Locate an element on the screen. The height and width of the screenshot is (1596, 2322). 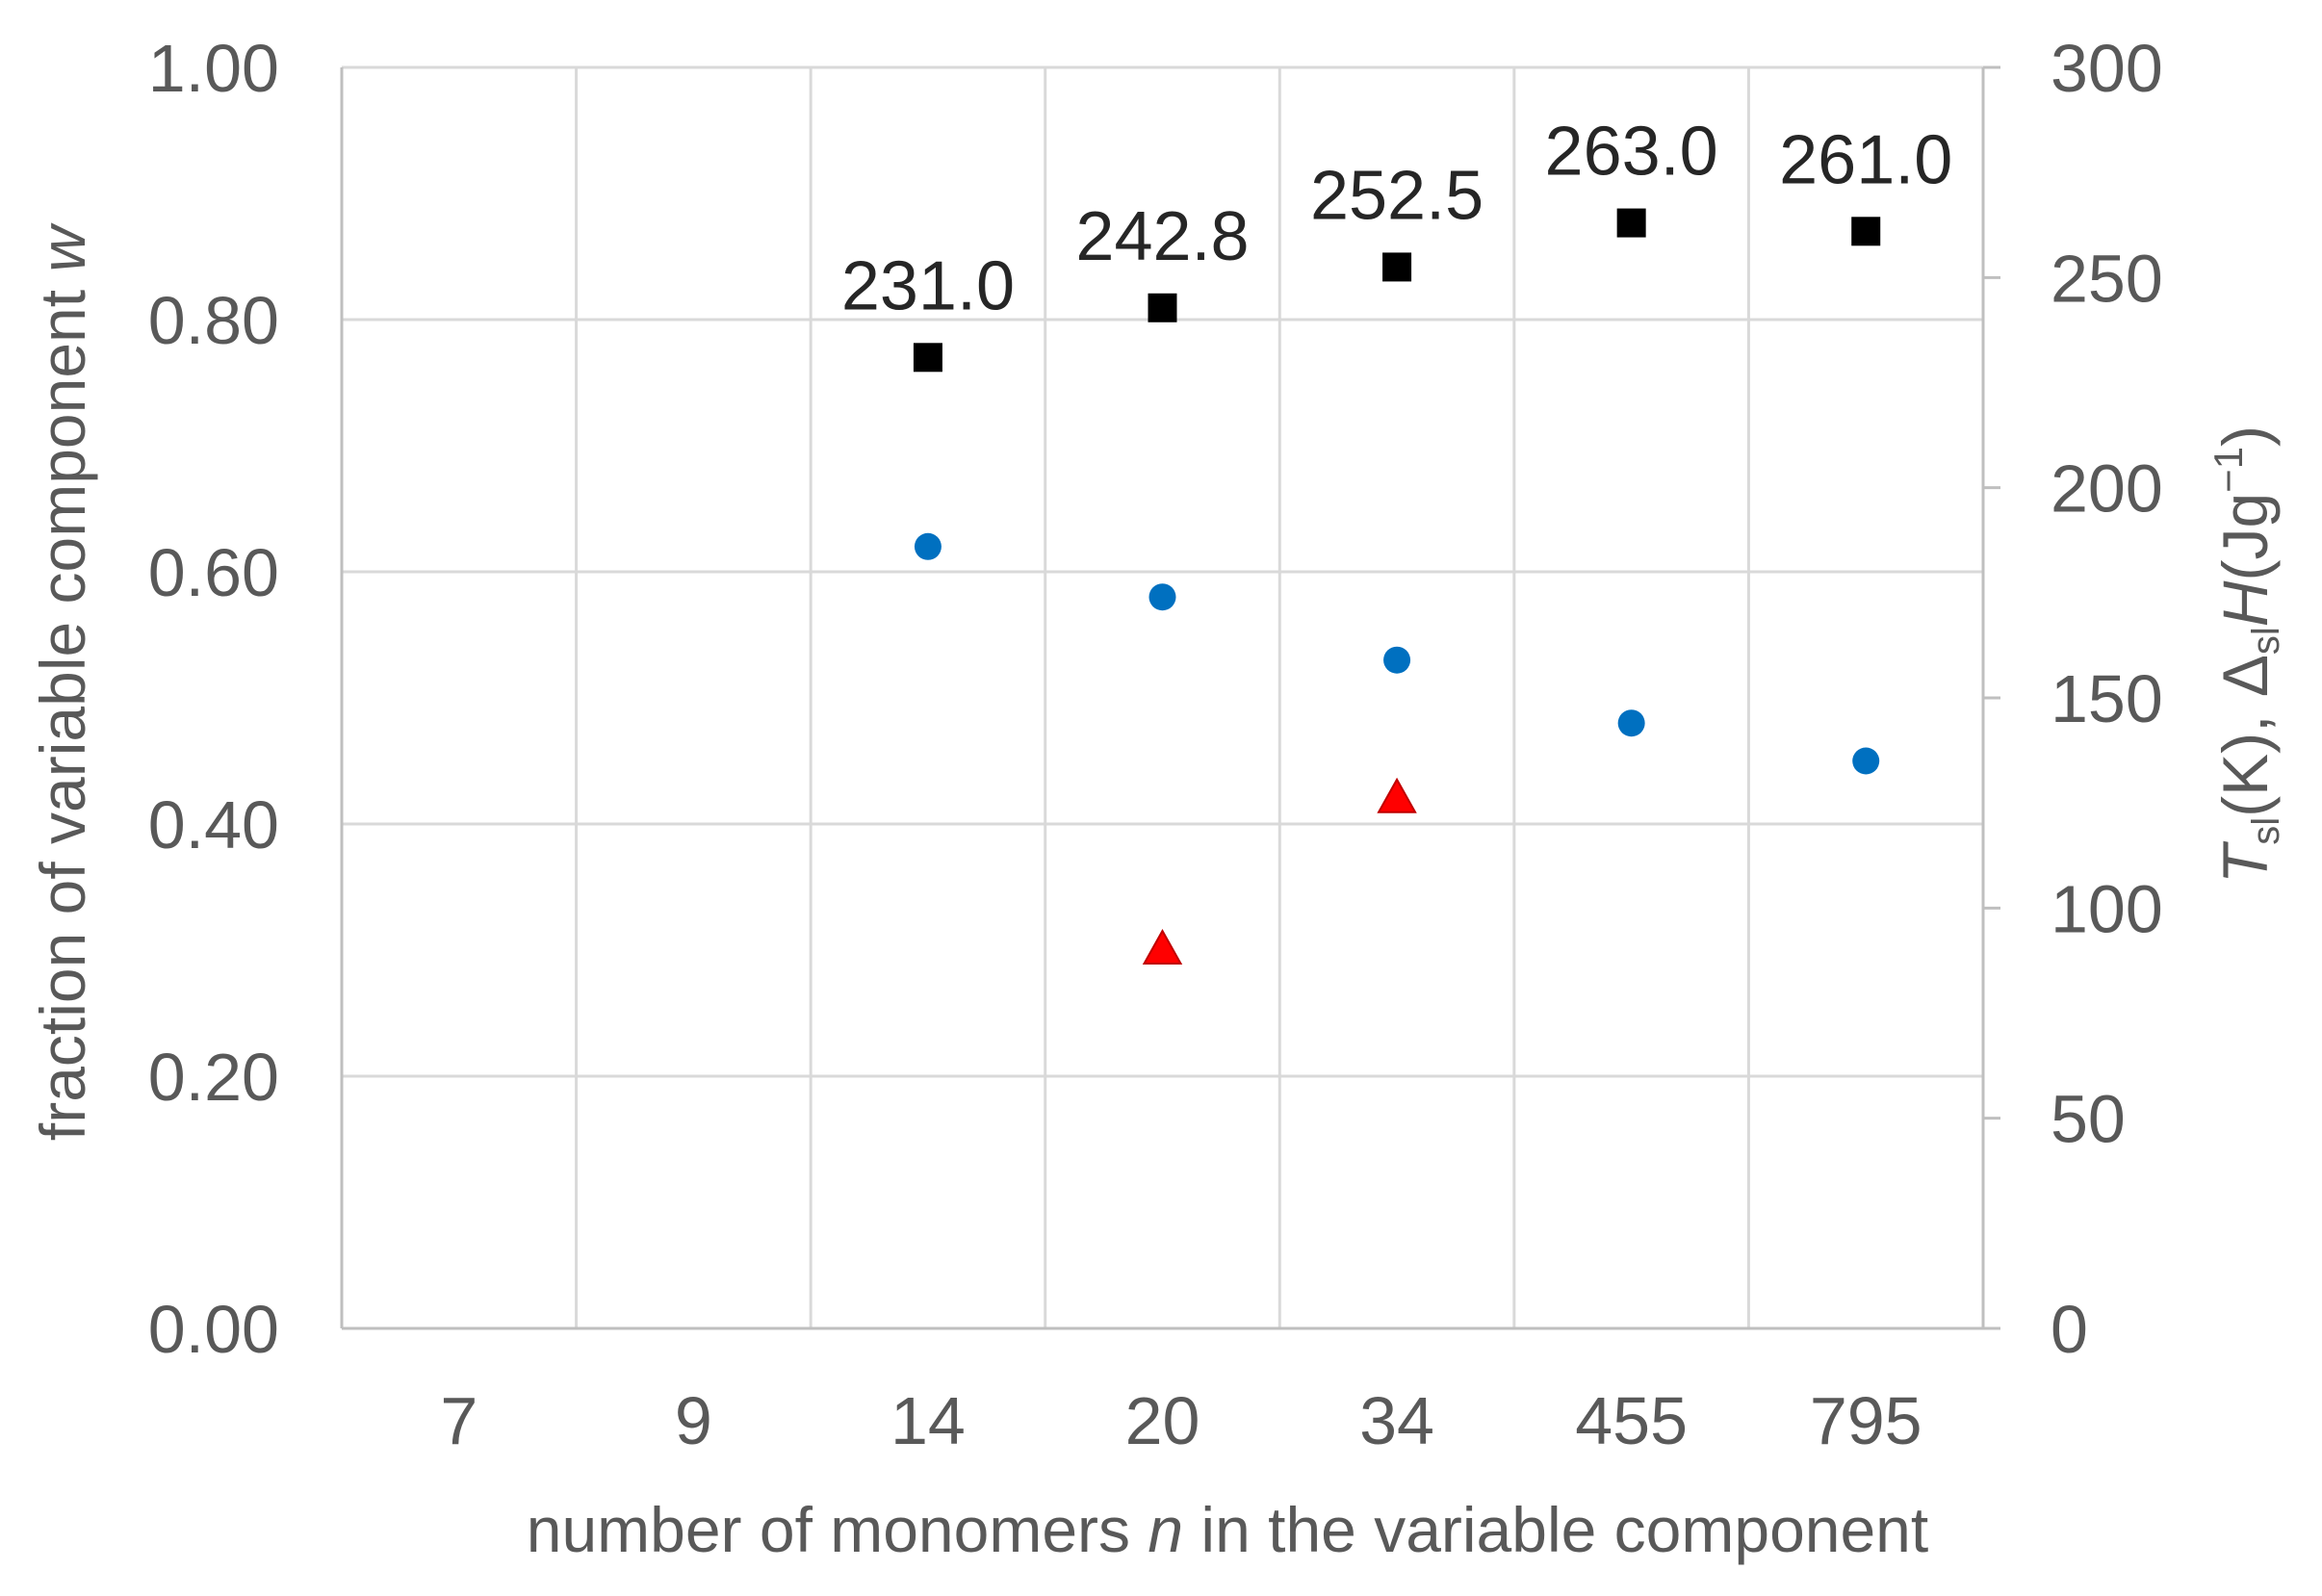
x-tick-label: 14 is located at coordinates (928, 1420).